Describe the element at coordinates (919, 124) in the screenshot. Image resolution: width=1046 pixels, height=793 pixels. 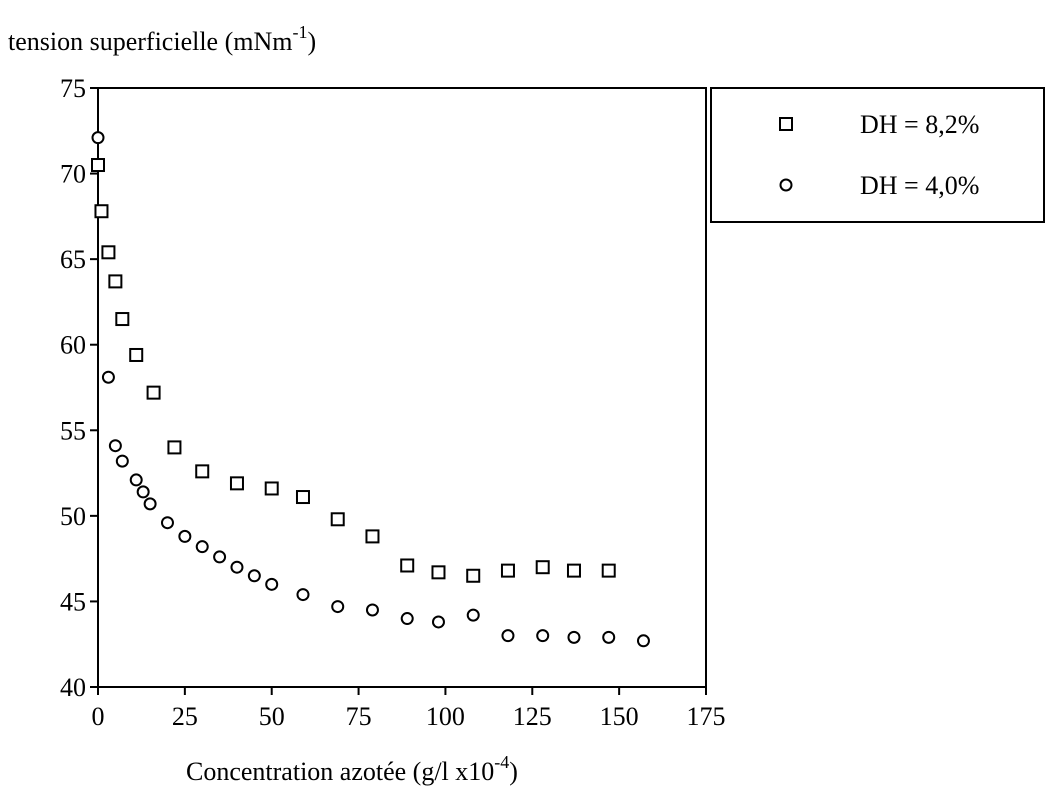
I see `legend-label-dh-8-2: DH = 8,2%` at that location.